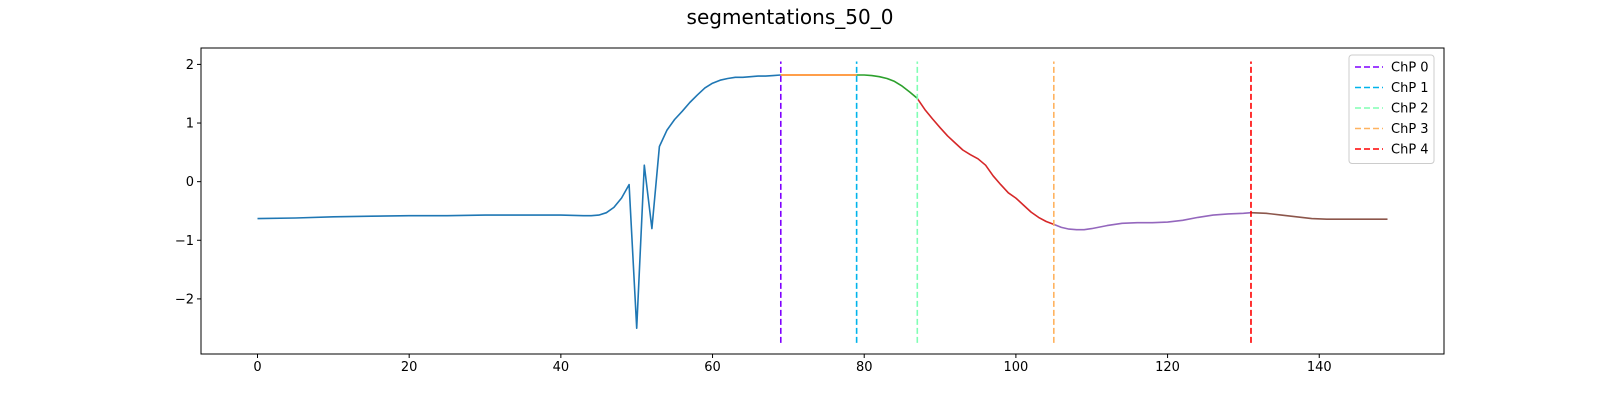 This screenshot has height=404, width=1600. I want to click on legend-label-3: ChP 3, so click(1410, 129).